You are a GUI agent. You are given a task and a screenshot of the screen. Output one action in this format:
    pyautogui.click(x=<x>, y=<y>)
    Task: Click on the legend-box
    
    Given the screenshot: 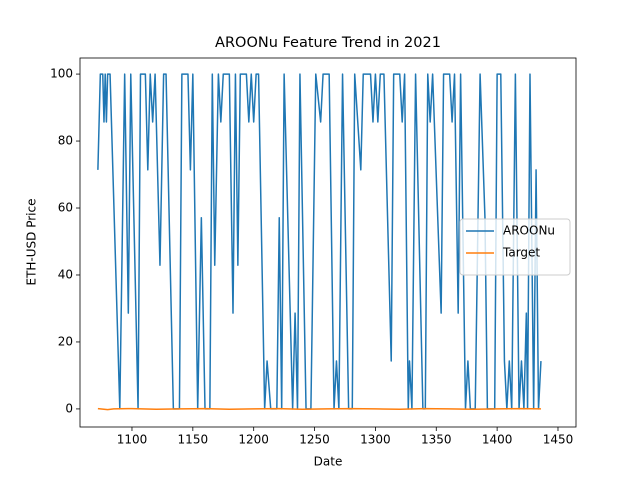 What is the action you would take?
    pyautogui.click(x=515, y=247)
    